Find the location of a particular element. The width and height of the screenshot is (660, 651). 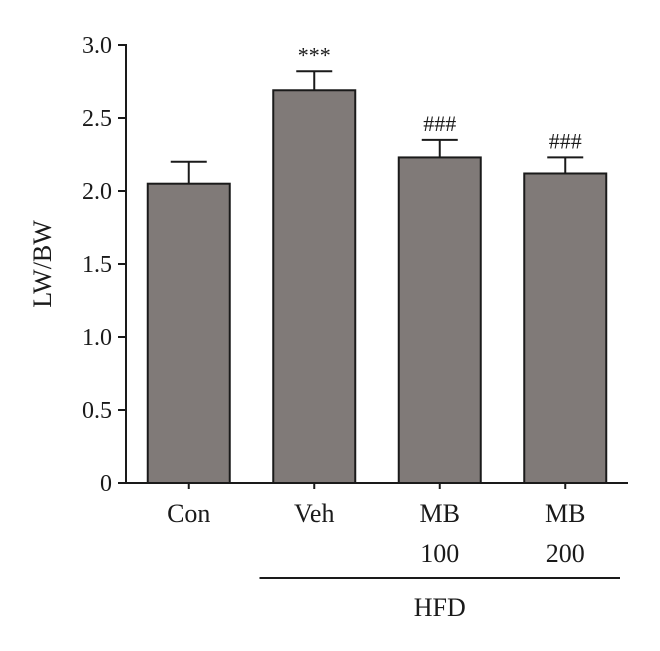

y-tick-label-1: 0.5 is located at coordinates (97, 411).